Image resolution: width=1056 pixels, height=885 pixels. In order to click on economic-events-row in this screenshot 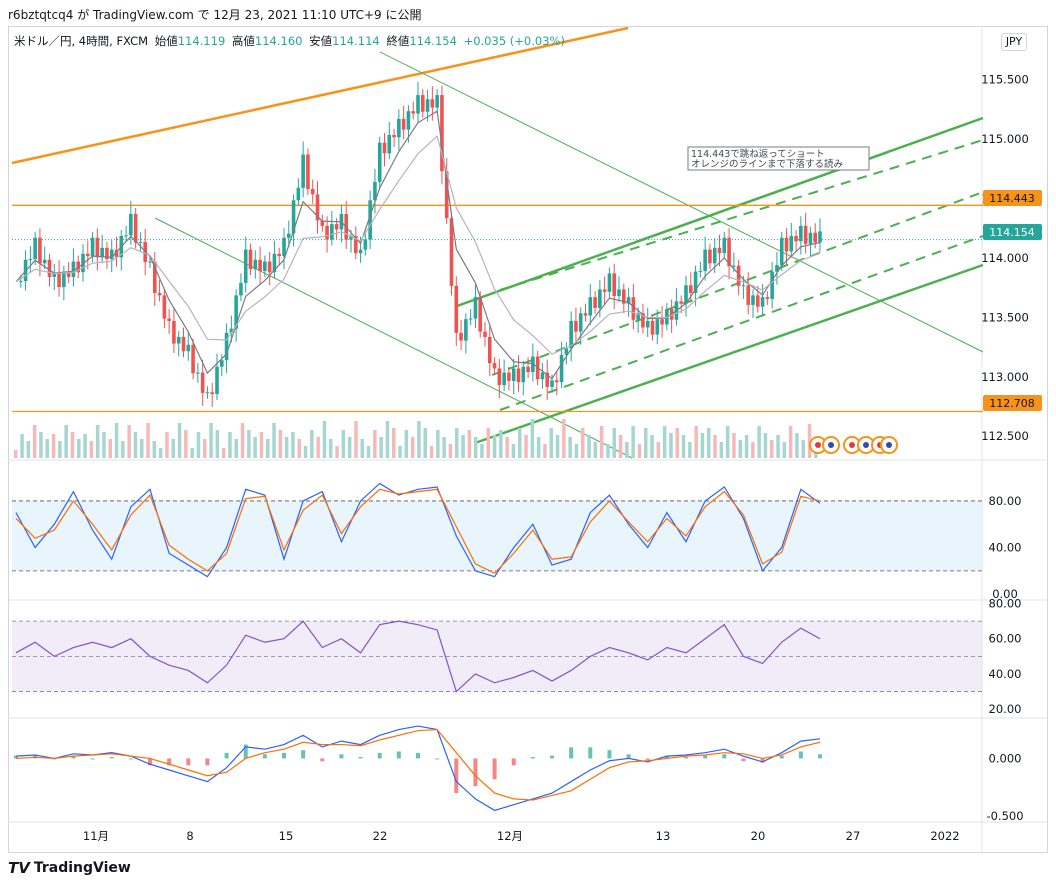, I will do `click(853, 445)`.